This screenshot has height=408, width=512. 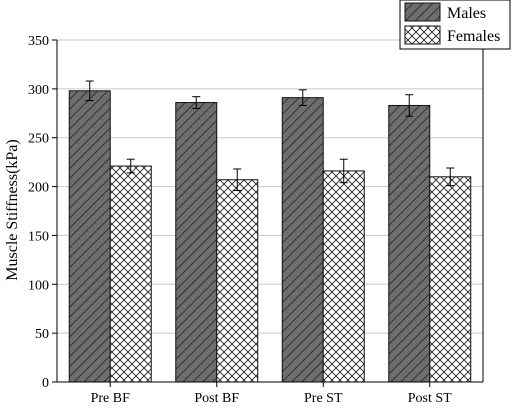 I want to click on y-tick-label: 150, so click(x=38, y=236).